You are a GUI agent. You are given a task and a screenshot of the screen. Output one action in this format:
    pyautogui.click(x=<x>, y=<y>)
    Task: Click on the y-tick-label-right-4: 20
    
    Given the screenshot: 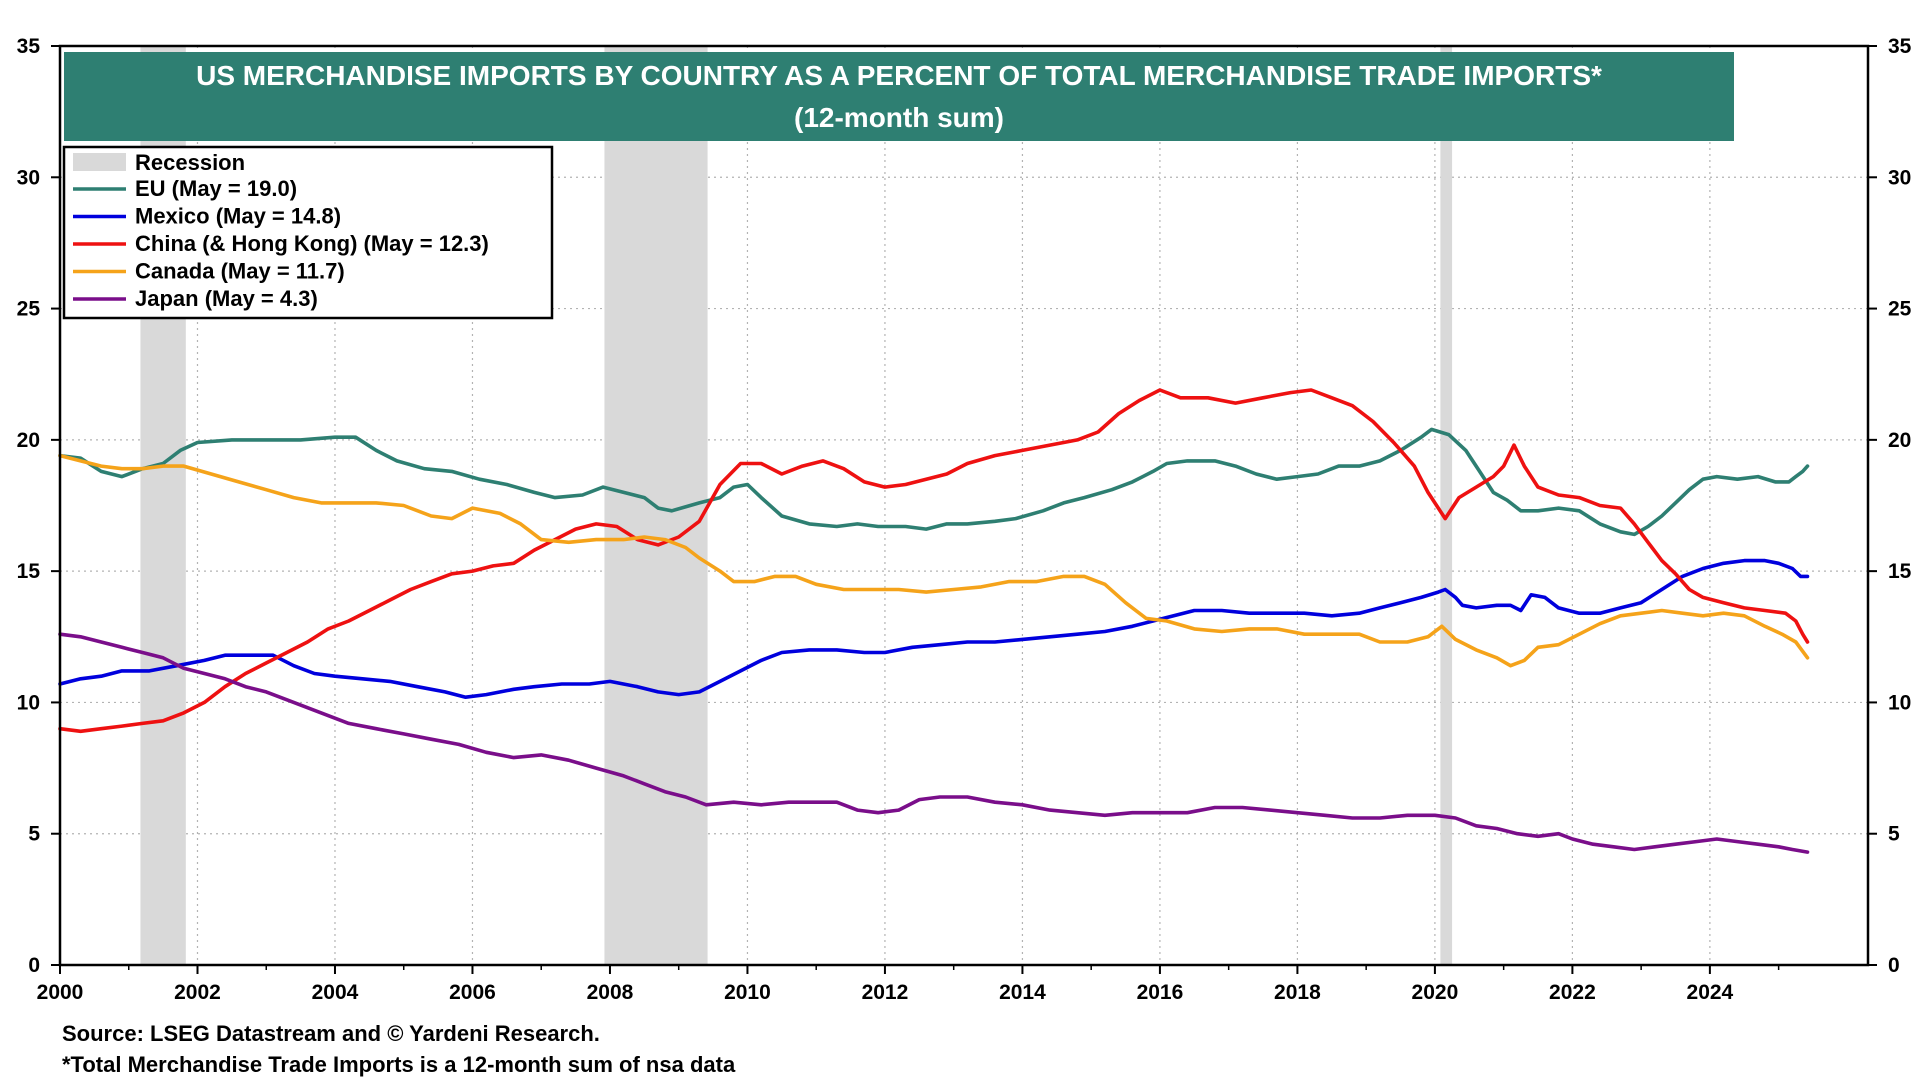 What is the action you would take?
    pyautogui.click(x=1899, y=440)
    